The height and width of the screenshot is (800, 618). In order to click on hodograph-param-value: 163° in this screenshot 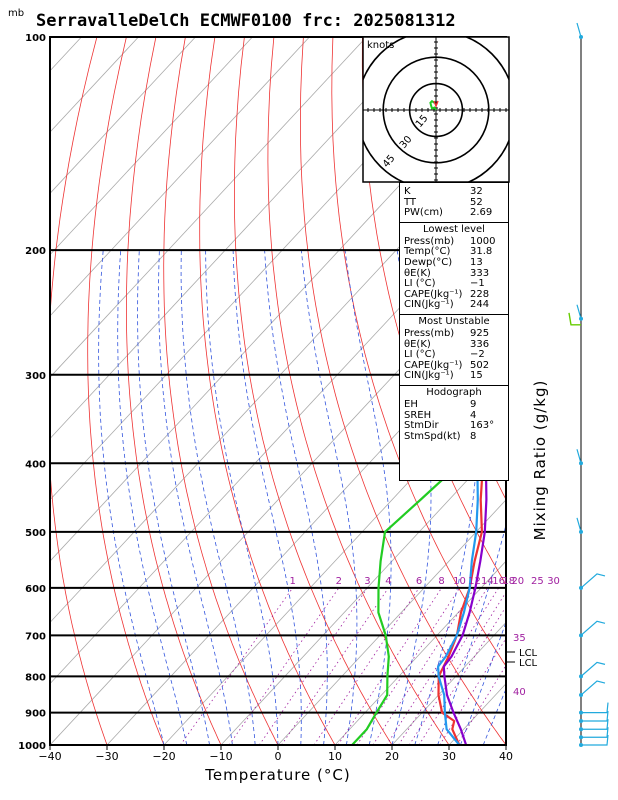, I will do `click(482, 426)`.